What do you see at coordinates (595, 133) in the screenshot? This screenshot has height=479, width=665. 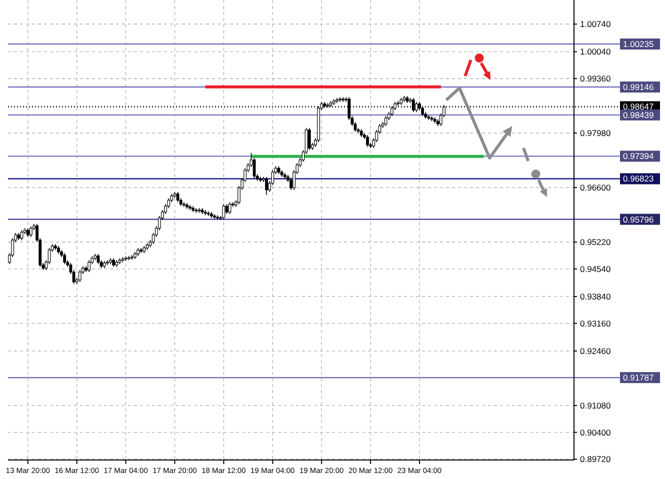 I see `y-tick-label: 0.97980` at bounding box center [595, 133].